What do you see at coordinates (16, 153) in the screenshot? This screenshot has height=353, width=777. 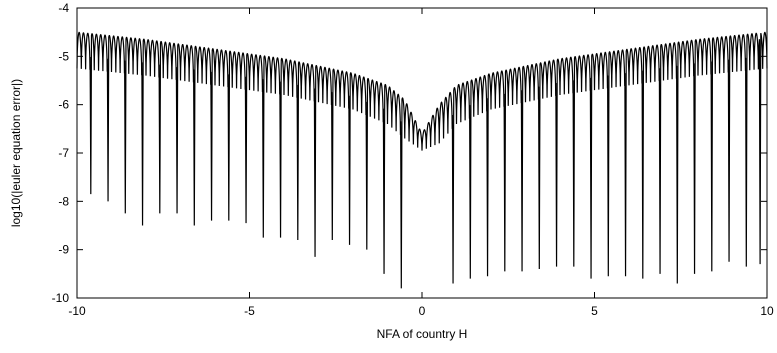 I see `y-axis-label: log10(|euler equation error|)` at bounding box center [16, 153].